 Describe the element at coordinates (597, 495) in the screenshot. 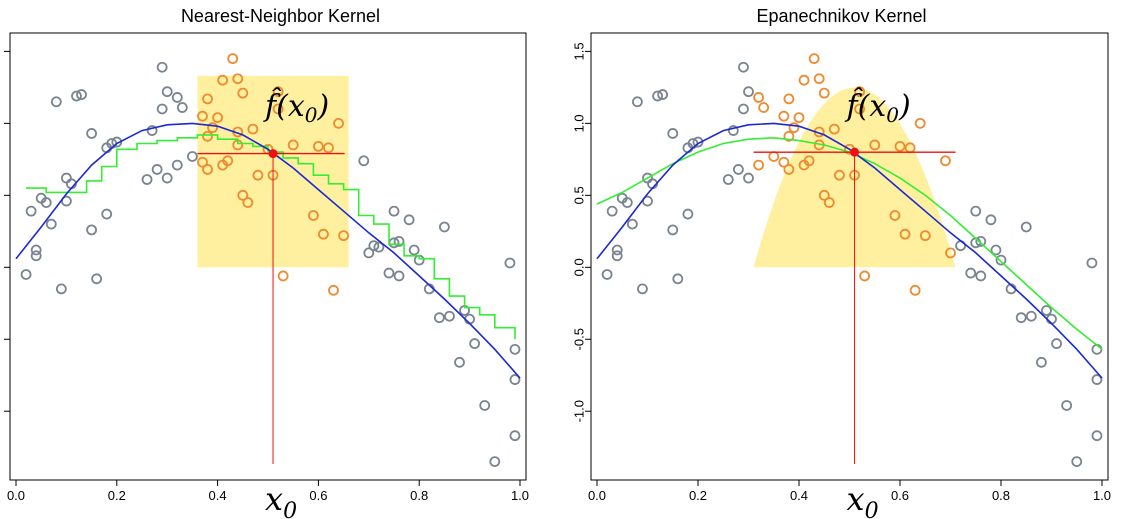

I see `chart1-x-tick-label: 0.0` at that location.